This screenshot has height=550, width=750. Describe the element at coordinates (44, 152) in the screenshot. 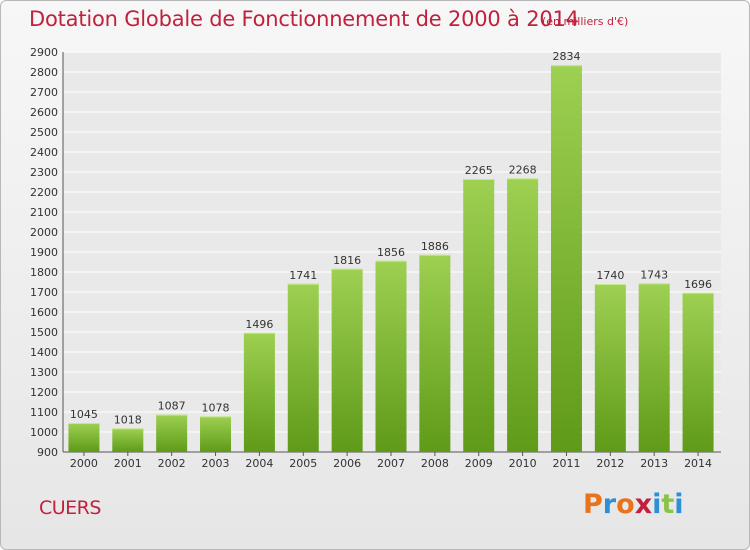

I see `y-tick-label: 2400` at that location.